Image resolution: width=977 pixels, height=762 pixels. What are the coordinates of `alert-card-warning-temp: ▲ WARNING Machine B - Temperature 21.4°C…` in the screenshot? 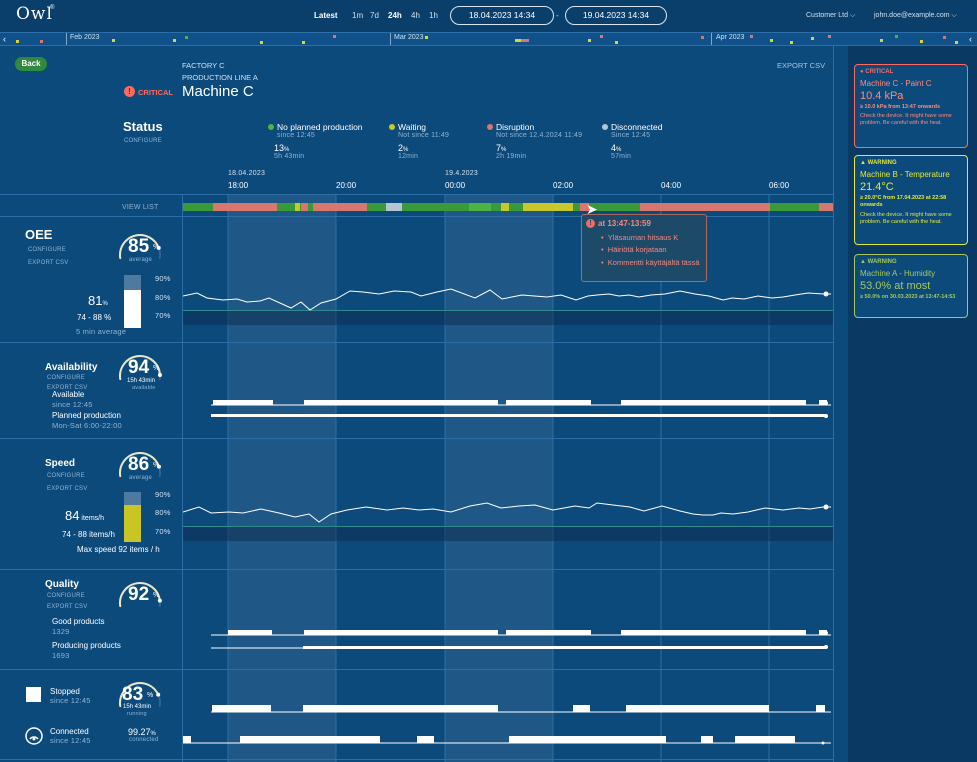 It's located at (911, 200).